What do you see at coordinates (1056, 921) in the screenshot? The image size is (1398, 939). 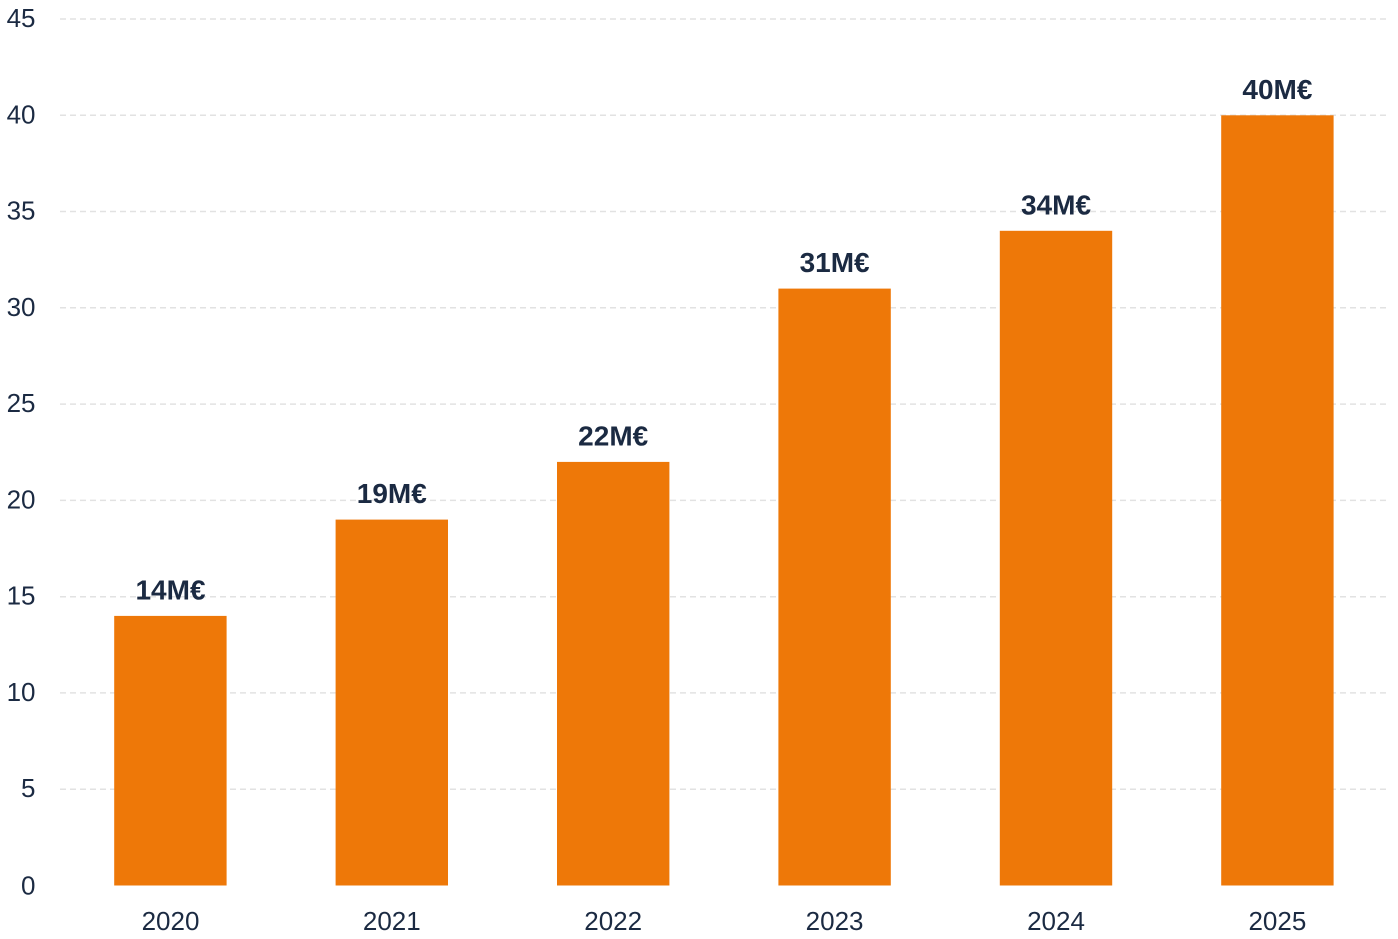 I see `svg-text: 2024` at bounding box center [1056, 921].